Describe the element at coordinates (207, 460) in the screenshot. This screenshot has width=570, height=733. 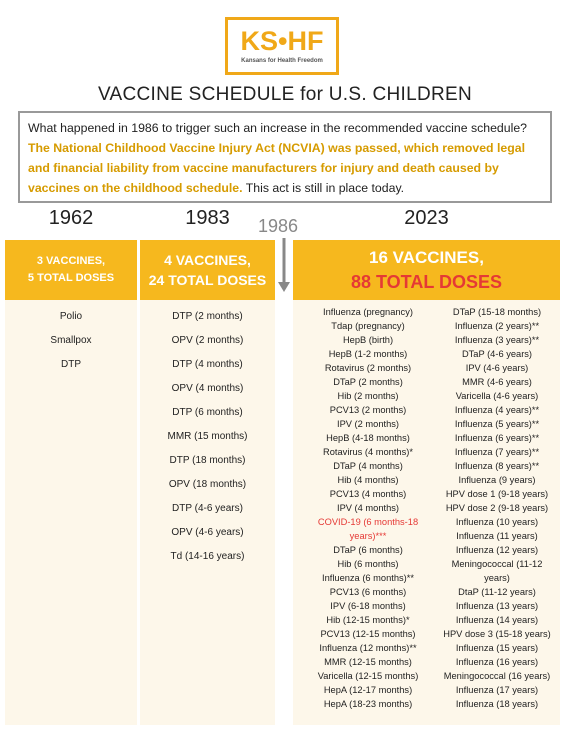
I see `vaccine-item: DTP (18 months)` at that location.